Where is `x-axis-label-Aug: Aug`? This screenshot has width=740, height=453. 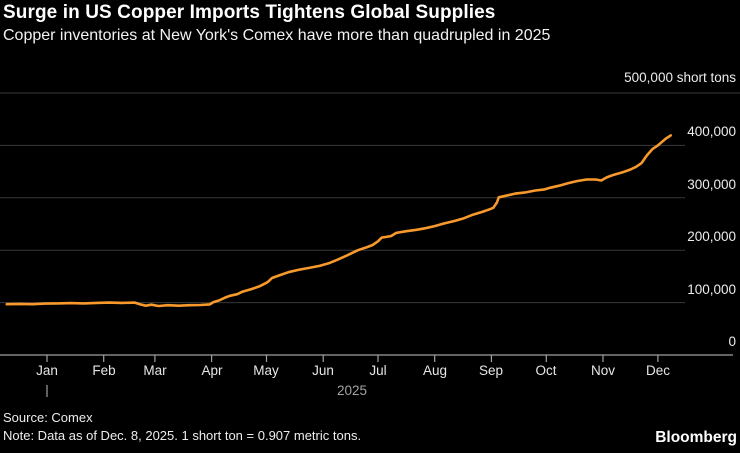 x-axis-label-Aug: Aug is located at coordinates (435, 370).